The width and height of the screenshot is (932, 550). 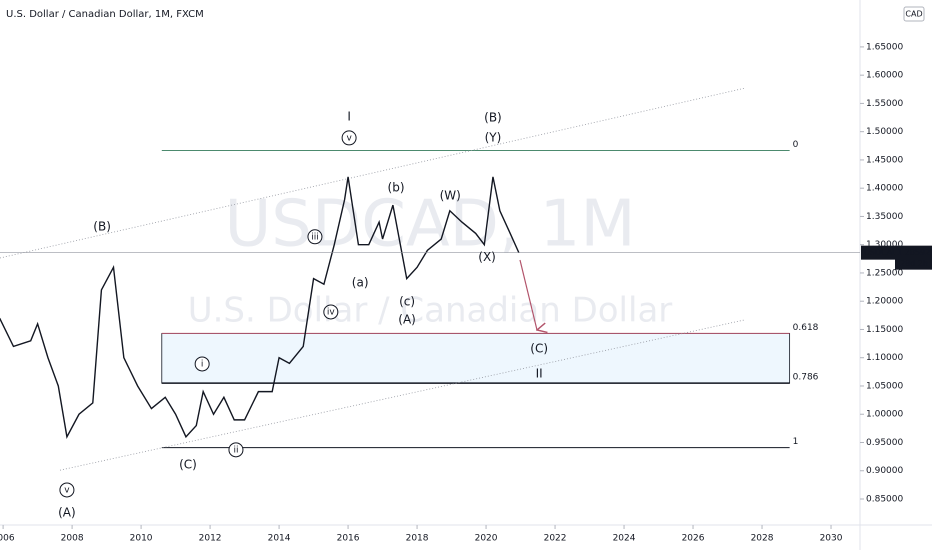 I want to click on y-tick-label: 1.20000, so click(x=884, y=302).